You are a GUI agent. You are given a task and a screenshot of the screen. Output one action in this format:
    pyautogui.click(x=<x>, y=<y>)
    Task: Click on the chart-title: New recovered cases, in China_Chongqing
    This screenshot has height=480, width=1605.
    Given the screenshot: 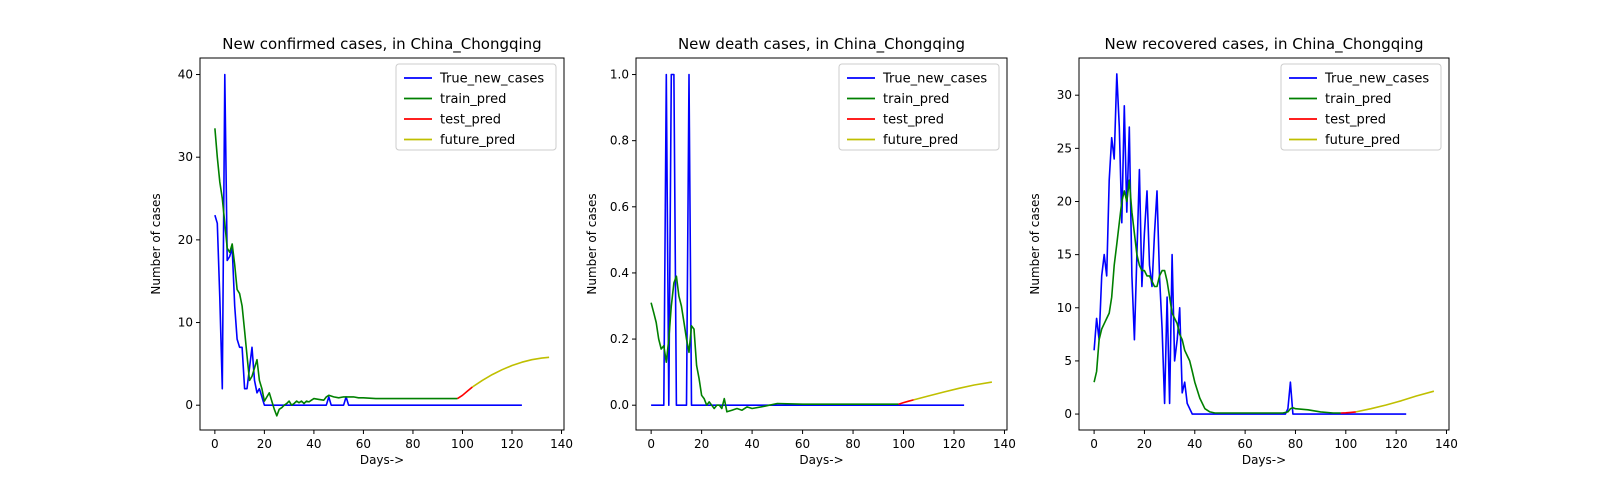 What is the action you would take?
    pyautogui.click(x=1264, y=44)
    